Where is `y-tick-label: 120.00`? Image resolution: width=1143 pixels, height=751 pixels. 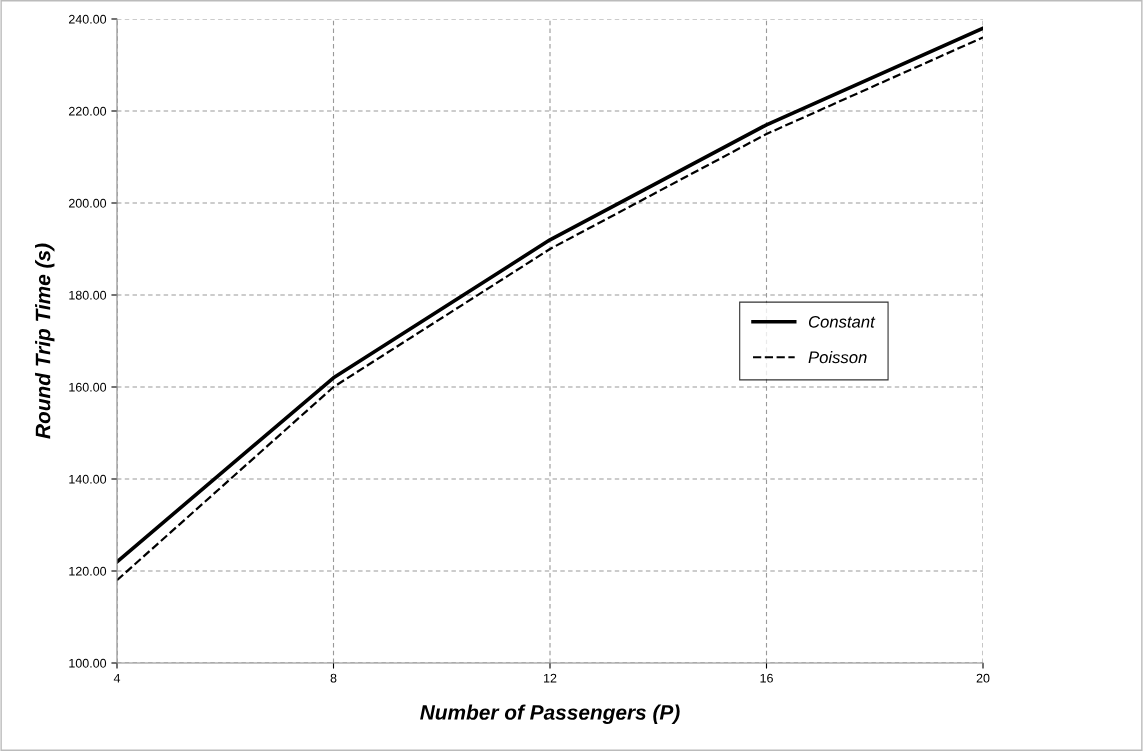
y-tick-label: 120.00 is located at coordinates (88, 571).